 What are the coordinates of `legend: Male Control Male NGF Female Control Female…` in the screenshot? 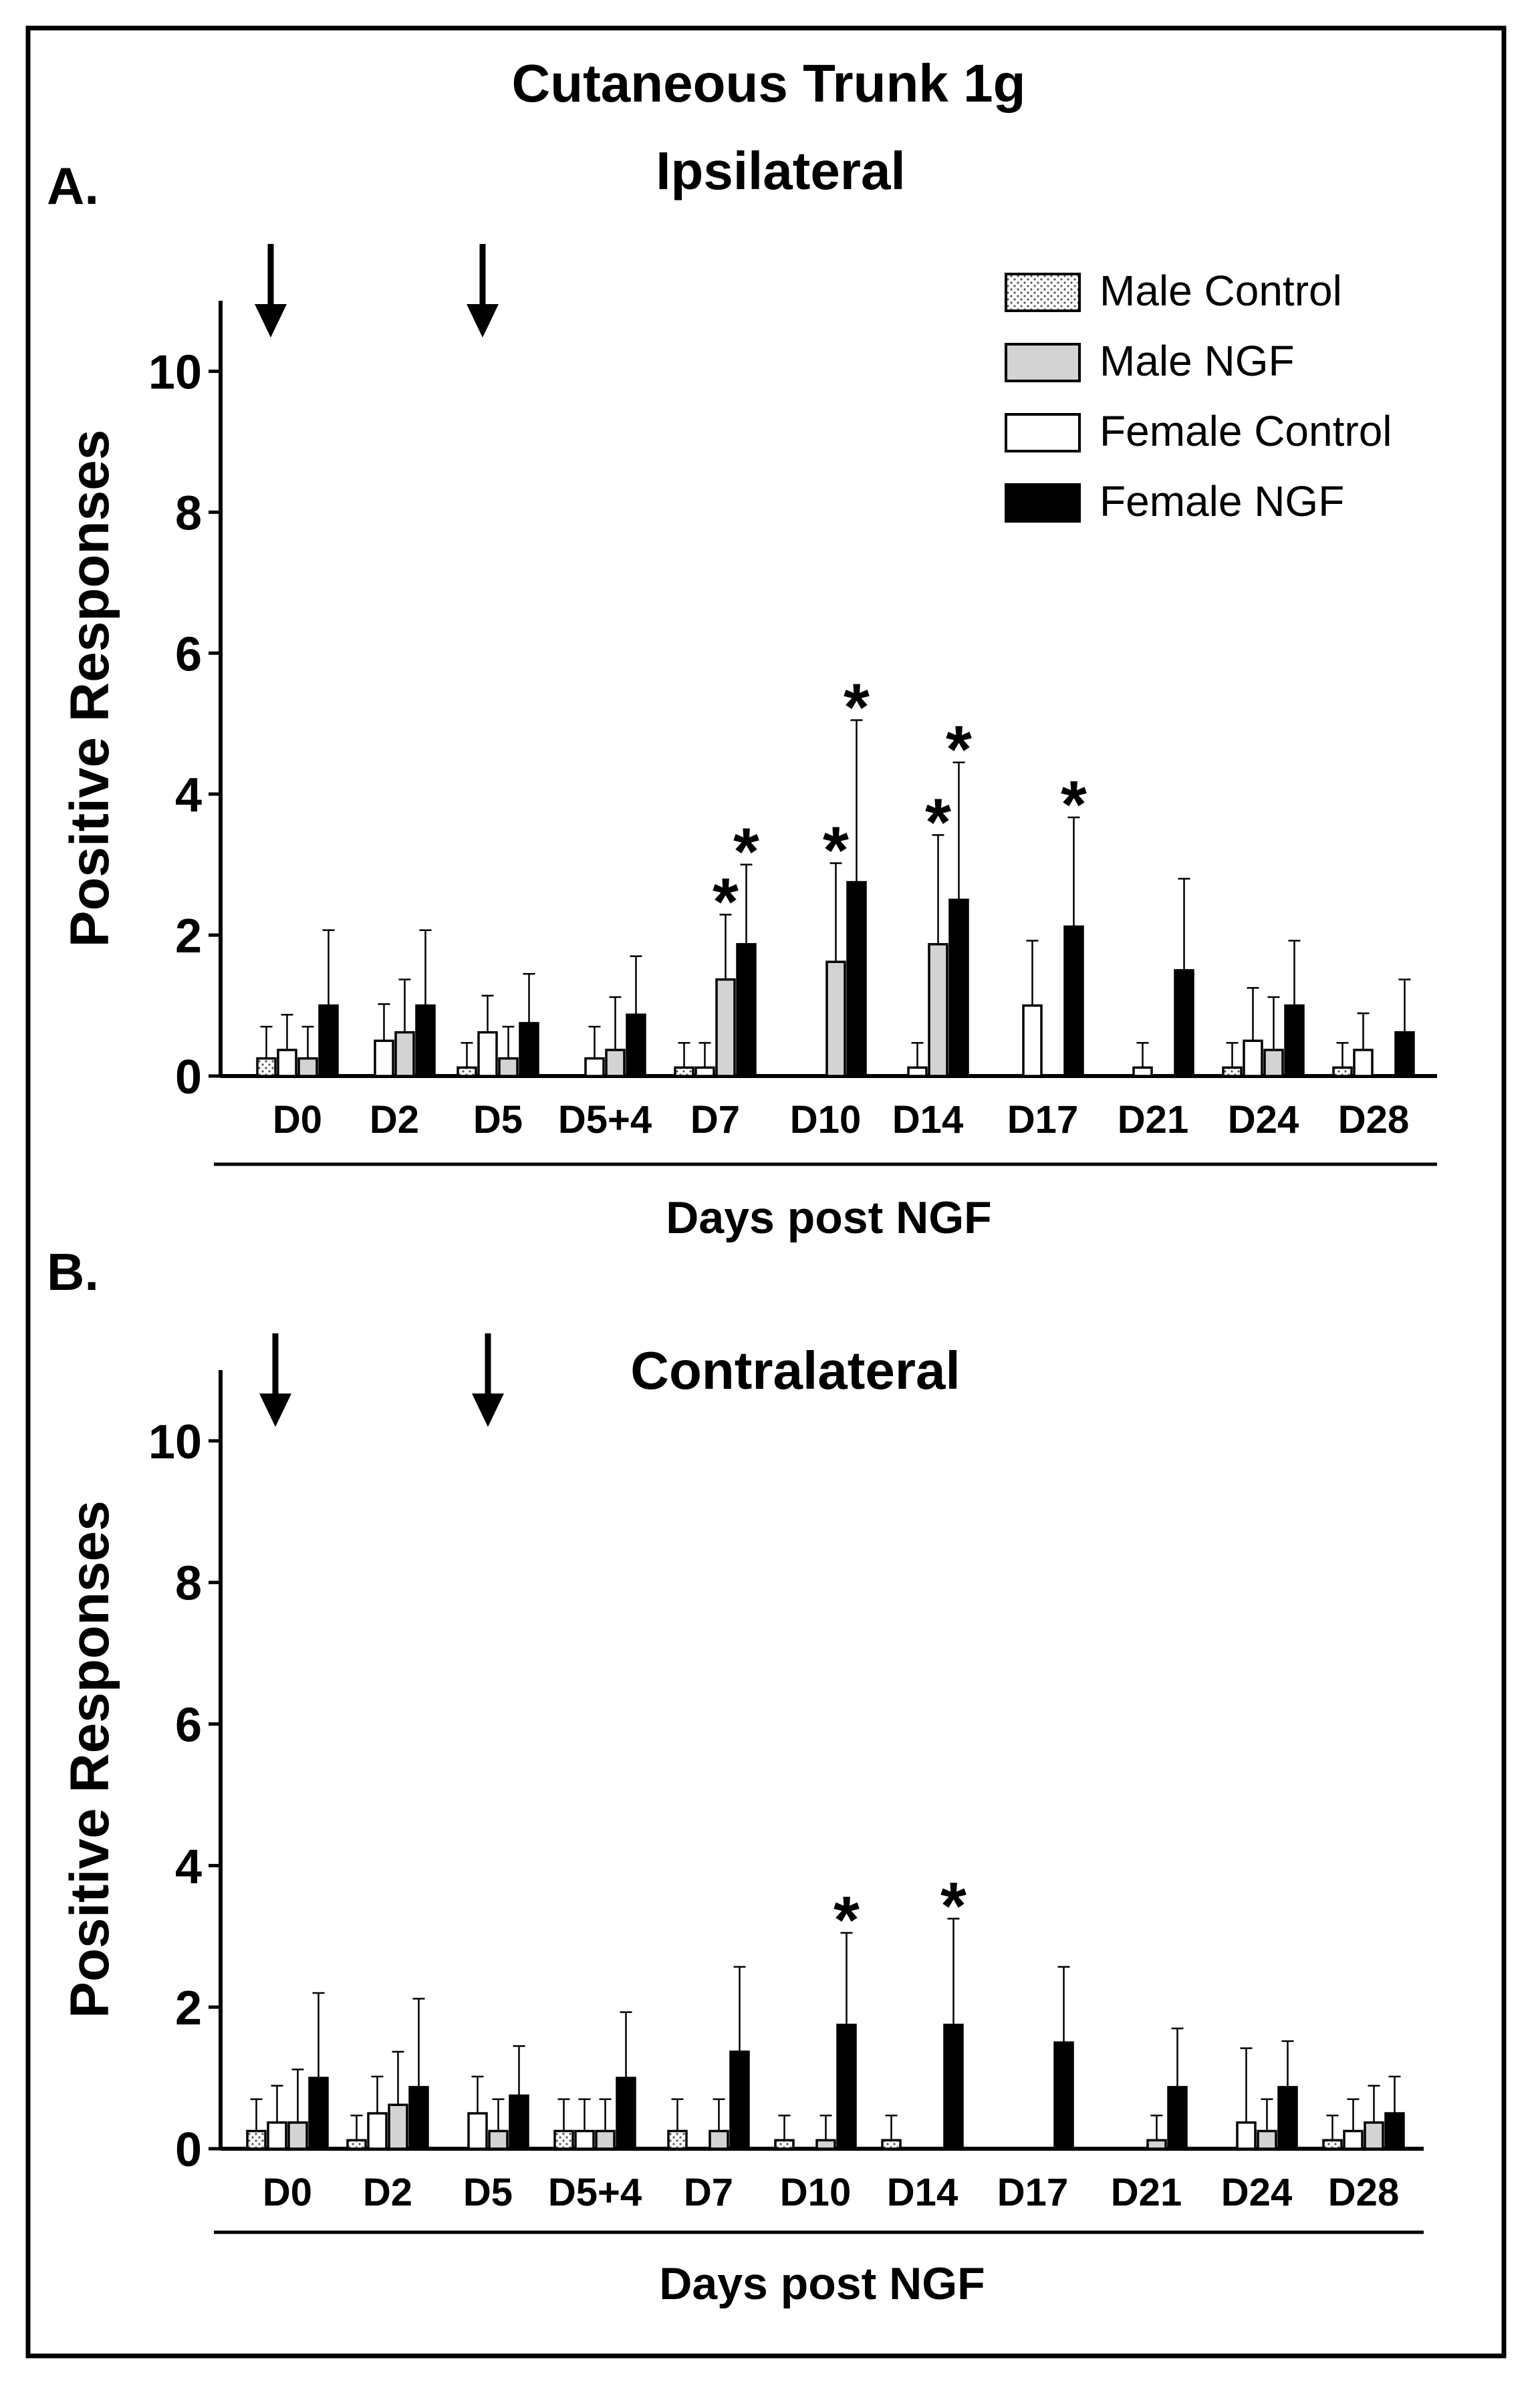 It's located at (1198, 396).